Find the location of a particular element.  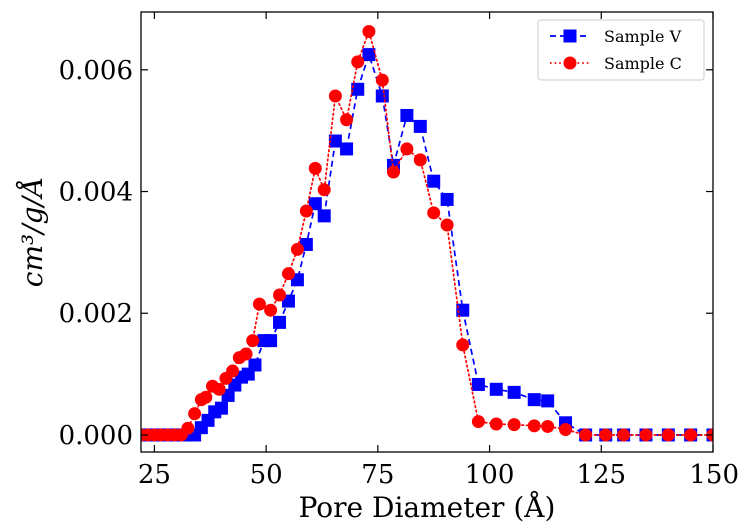

x-axis-label: Pore Diameter (Å) is located at coordinates (427, 507).